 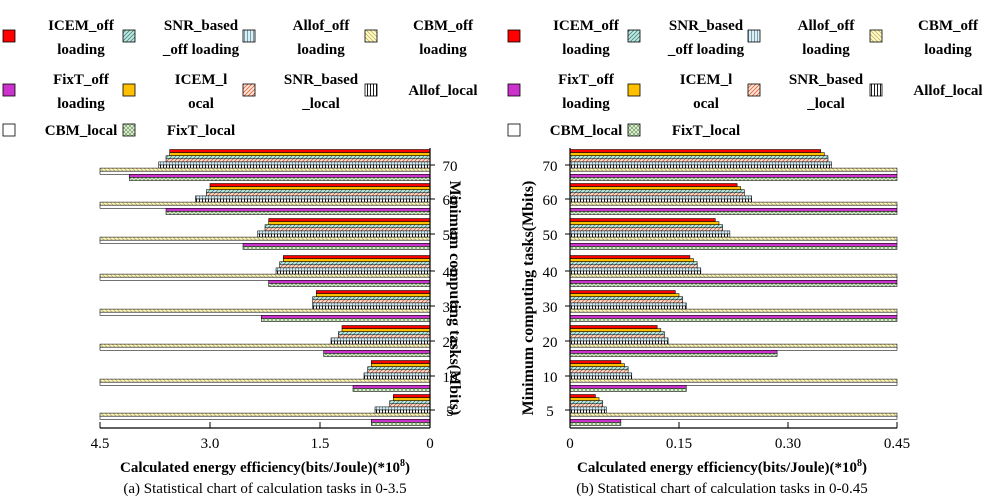 I want to click on legend-swatch-allof_local, so click(x=371, y=90).